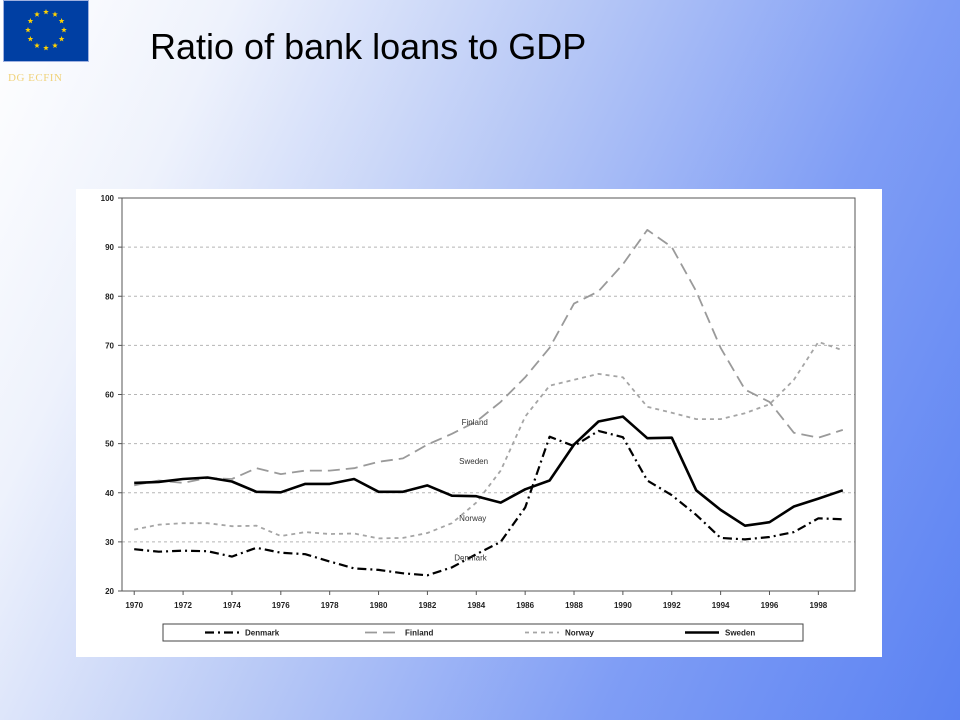 The width and height of the screenshot is (960, 720). I want to click on eu-flag-icon, so click(46, 31).